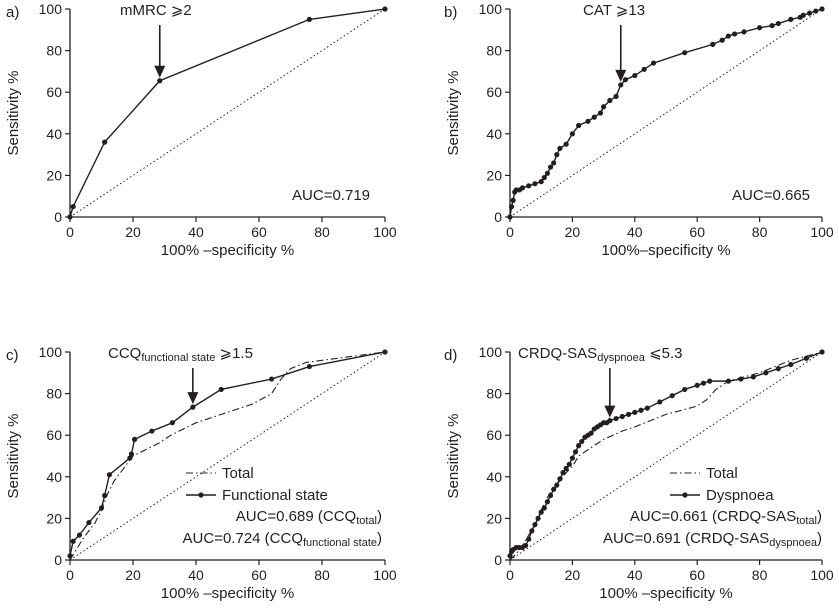  Describe the element at coordinates (309, 517) in the screenshot. I see `auc-label: AUC=0.689 (CCQtotal)` at that location.